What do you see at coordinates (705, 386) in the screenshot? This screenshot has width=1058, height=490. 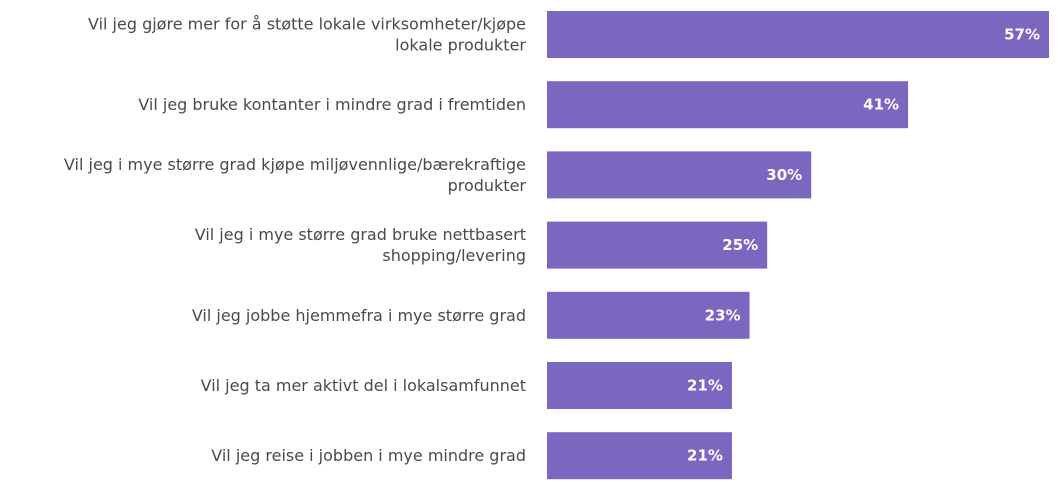 I see `value-label-6: 21%` at bounding box center [705, 386].